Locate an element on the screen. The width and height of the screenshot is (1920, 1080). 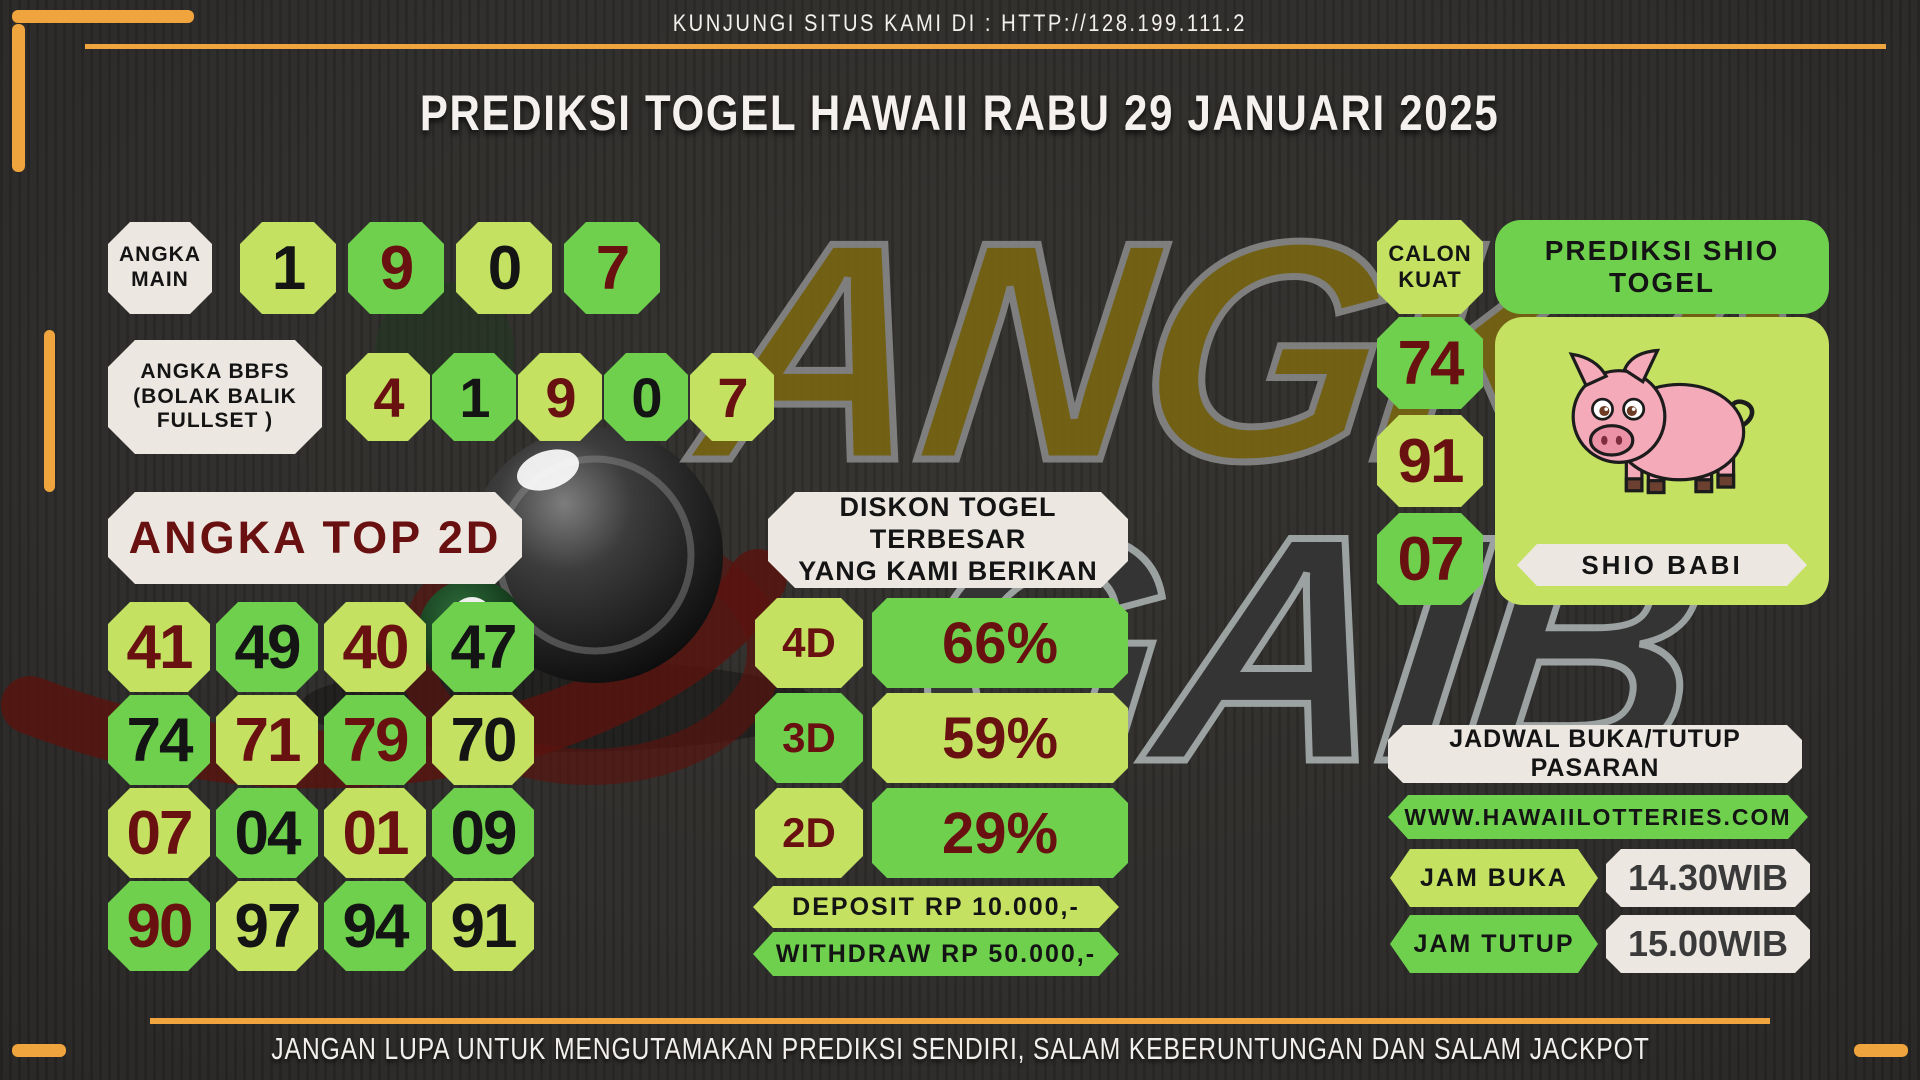
bbfs-label-line1: ANGKA BBFS is located at coordinates (215, 371).